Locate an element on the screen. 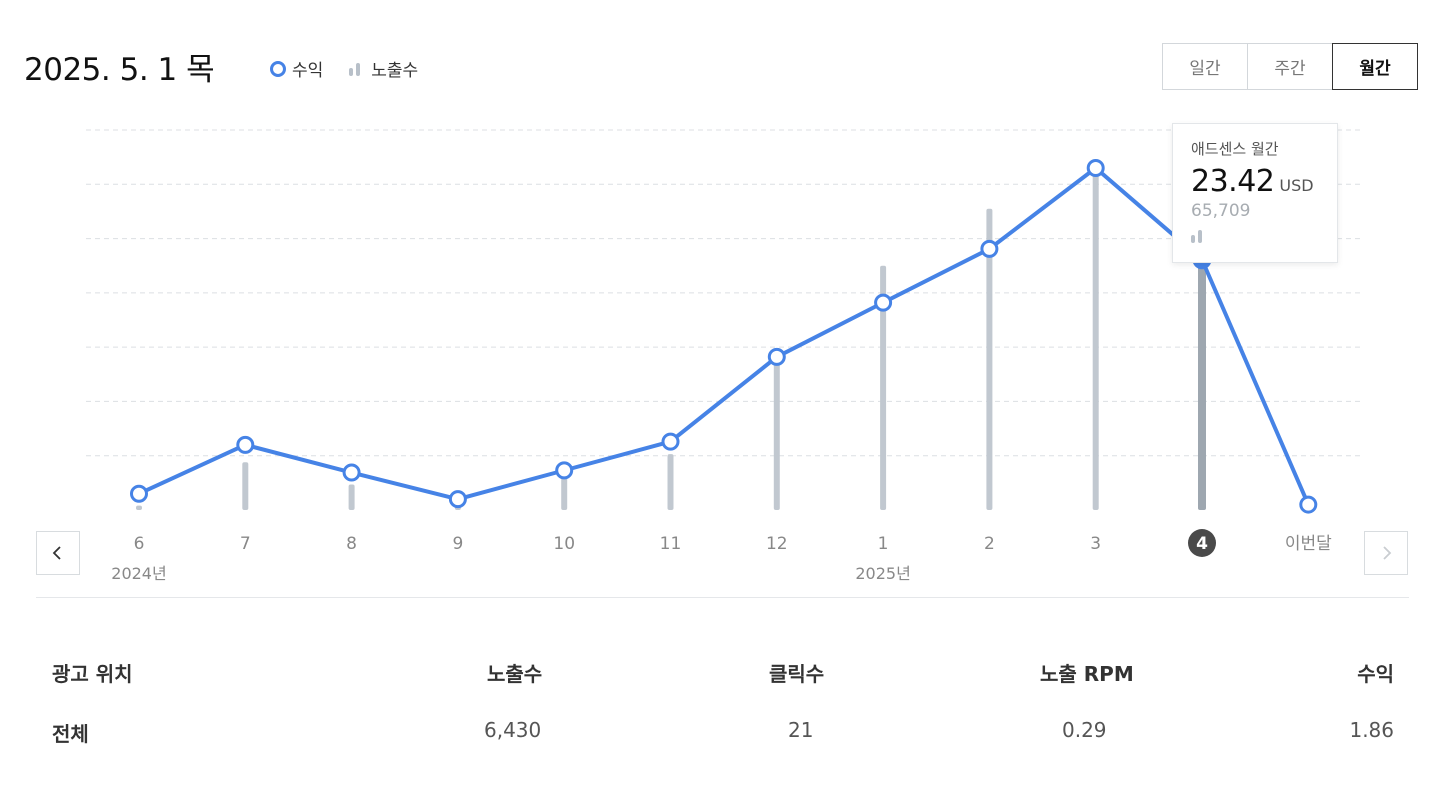  header-impressions: 노출수 is located at coordinates (515, 674).